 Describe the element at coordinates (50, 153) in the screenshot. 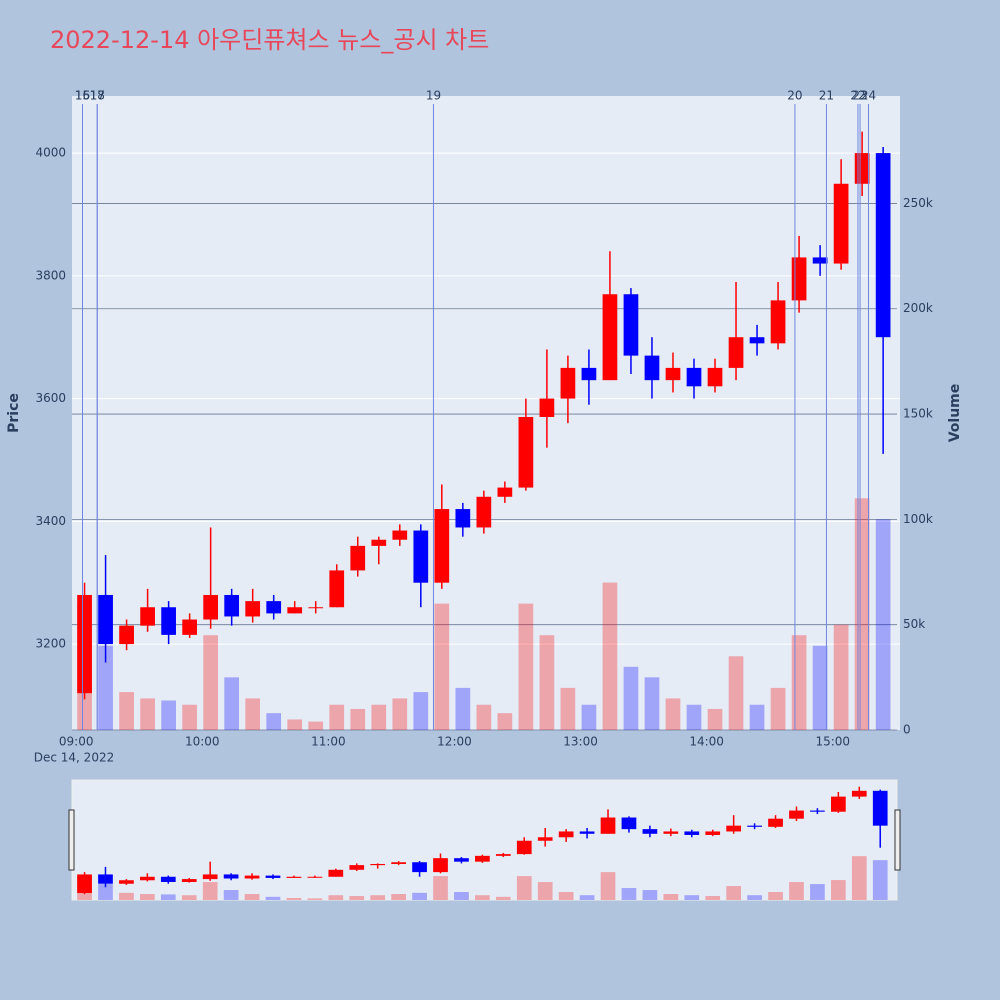

I see `y-tick-label: 4000` at that location.